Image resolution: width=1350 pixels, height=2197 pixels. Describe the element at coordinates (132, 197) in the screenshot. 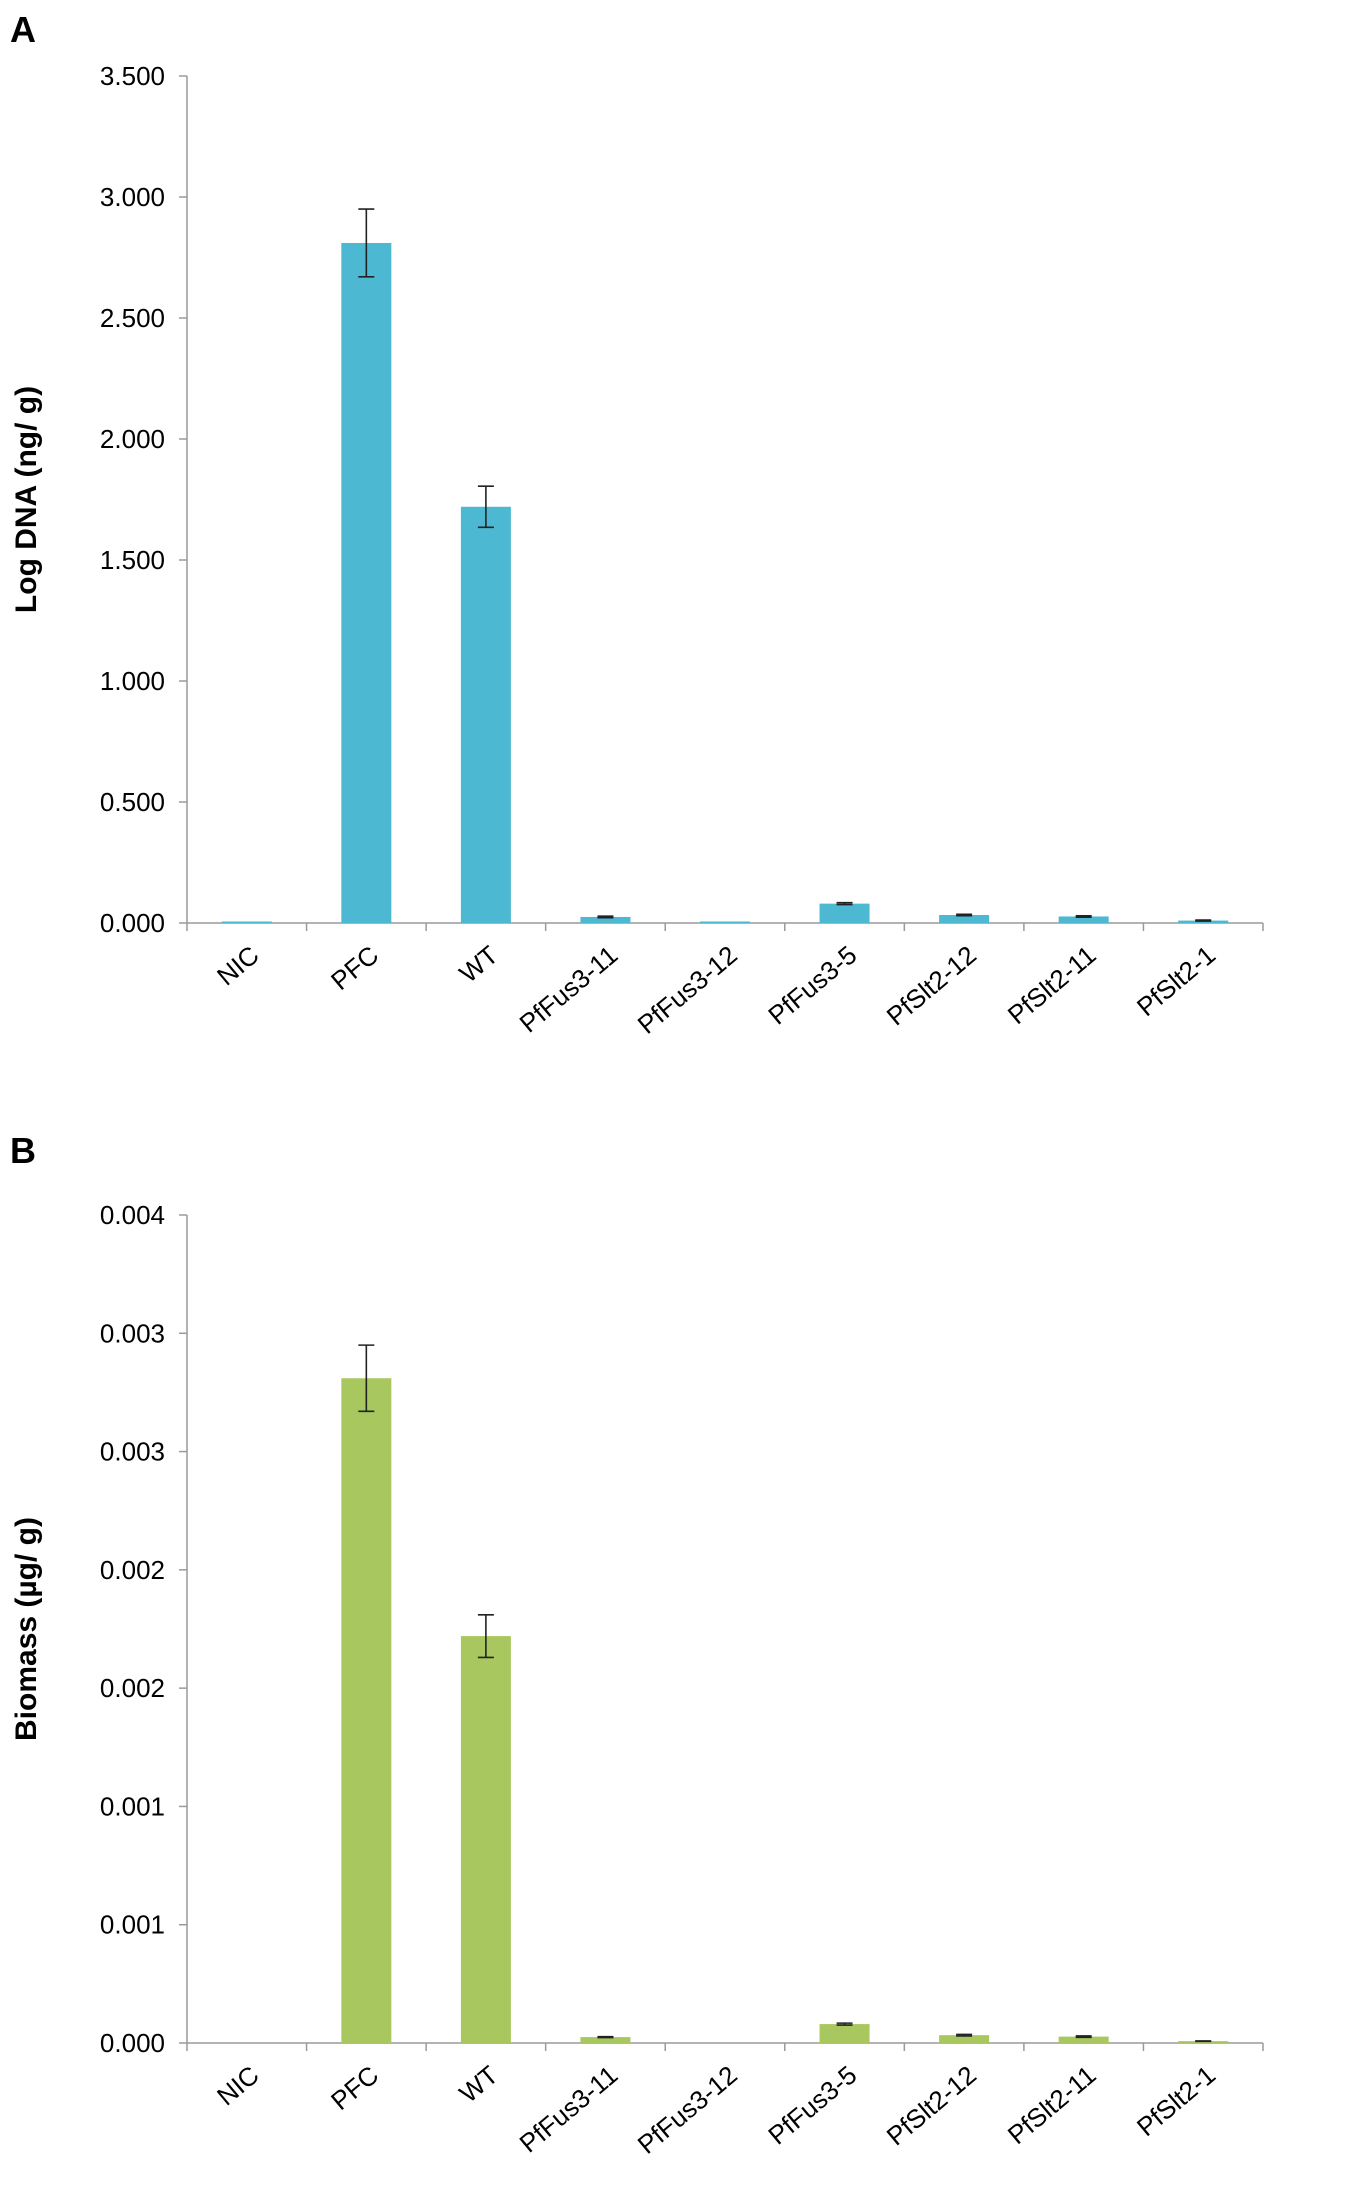

I see `y-tick-label: 3.000` at that location.